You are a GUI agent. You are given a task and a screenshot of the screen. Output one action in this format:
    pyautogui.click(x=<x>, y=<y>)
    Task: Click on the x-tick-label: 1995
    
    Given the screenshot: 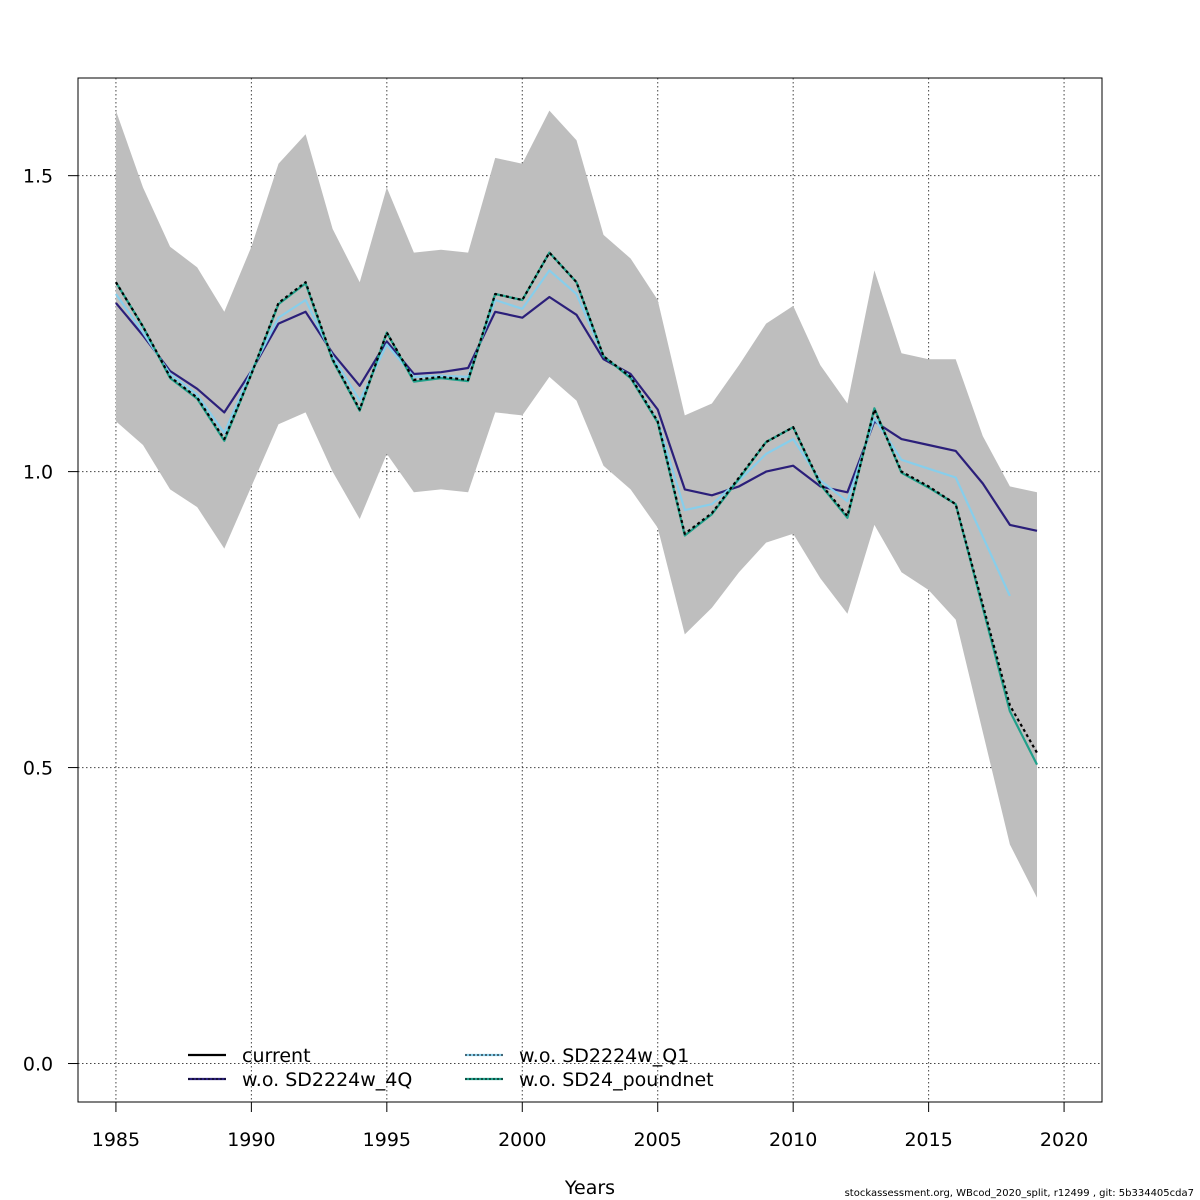 What is the action you would take?
    pyautogui.click(x=387, y=1140)
    